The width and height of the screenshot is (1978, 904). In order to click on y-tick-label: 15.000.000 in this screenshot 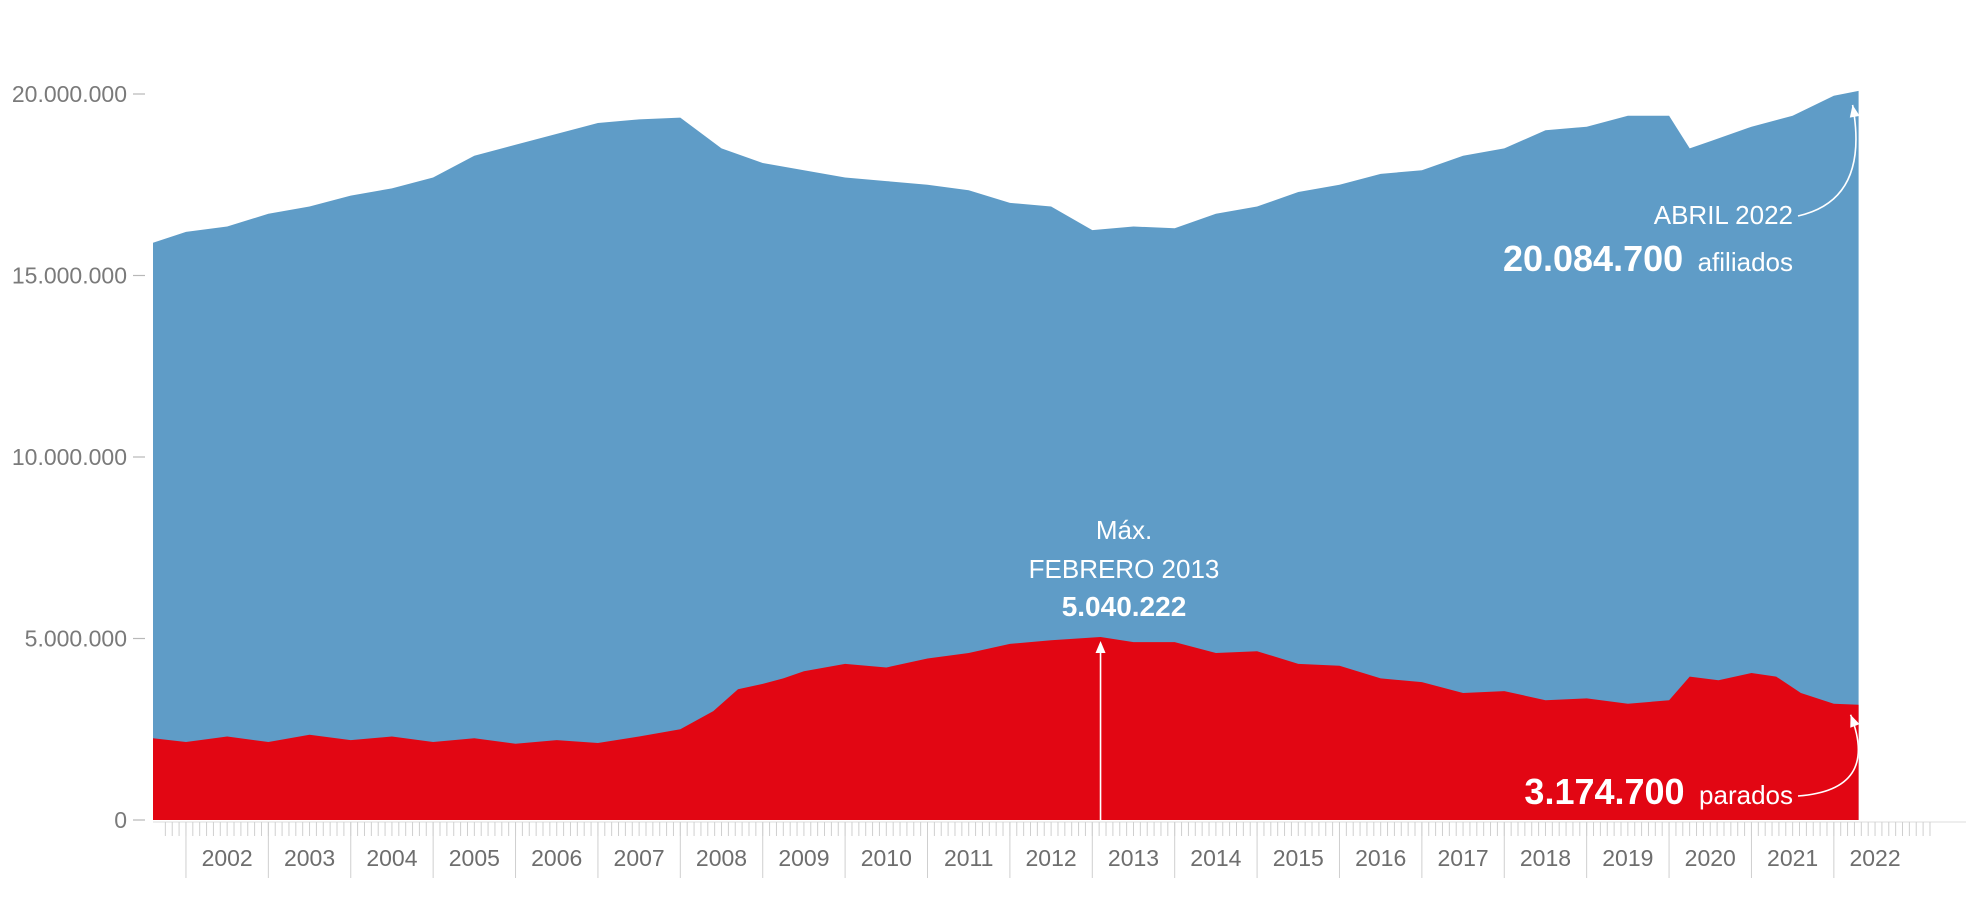, I will do `click(69, 276)`.